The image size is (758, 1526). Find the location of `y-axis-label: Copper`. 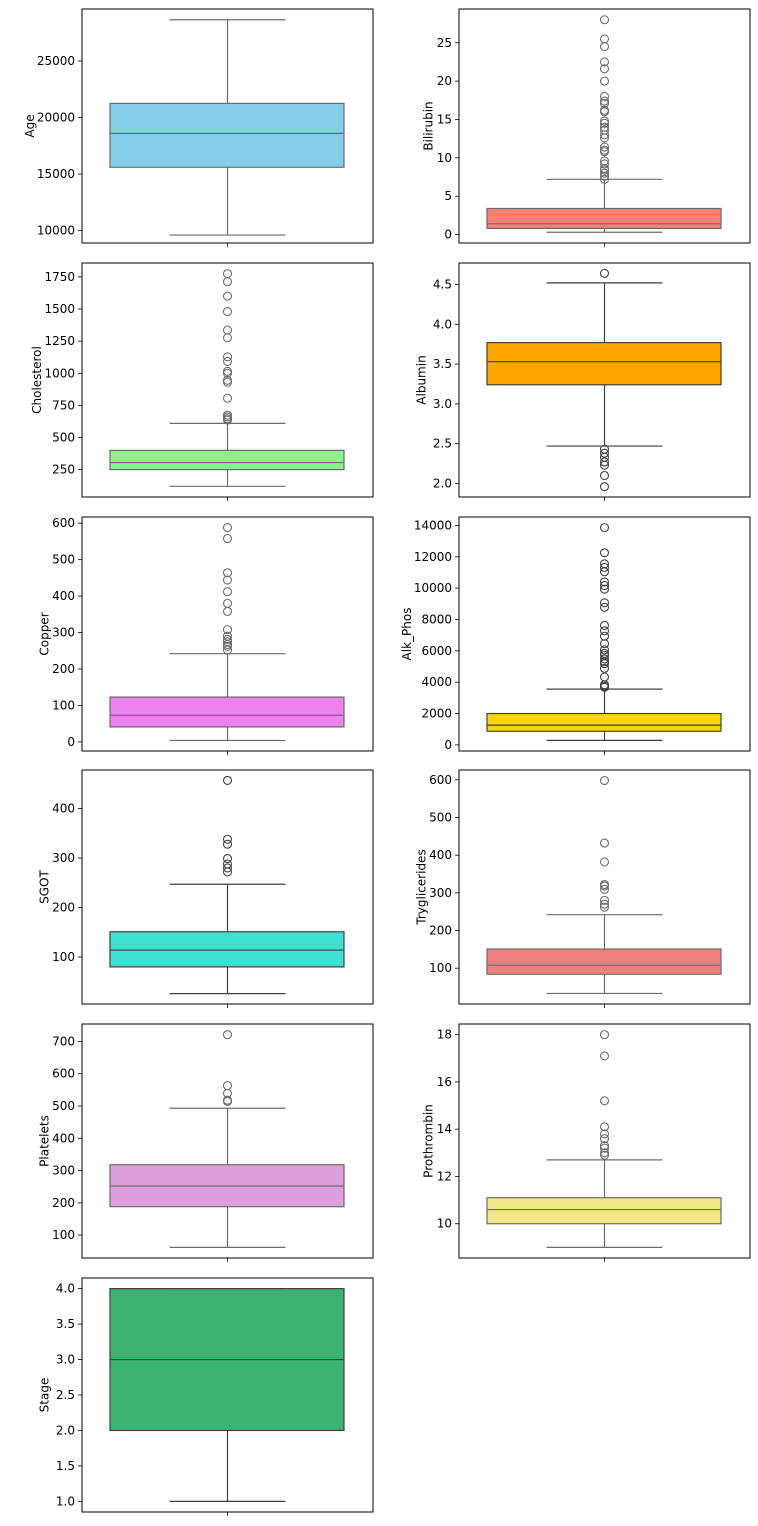

y-axis-label: Copper is located at coordinates (44, 633).